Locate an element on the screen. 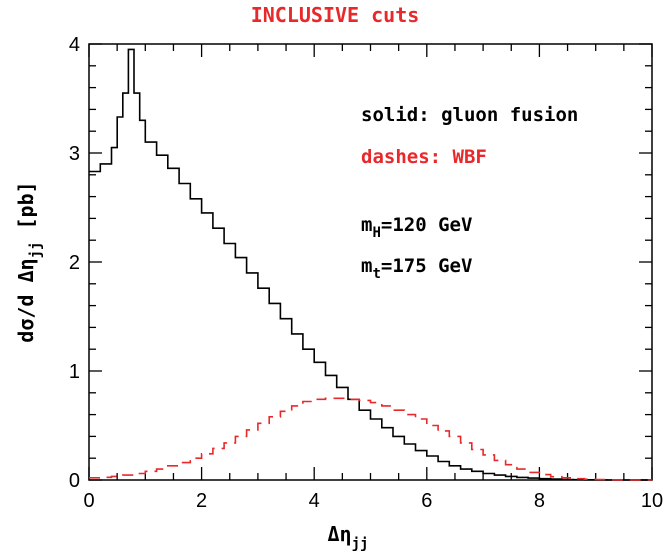 This screenshot has height=557, width=664. series-wbf-line is located at coordinates (370, 439).